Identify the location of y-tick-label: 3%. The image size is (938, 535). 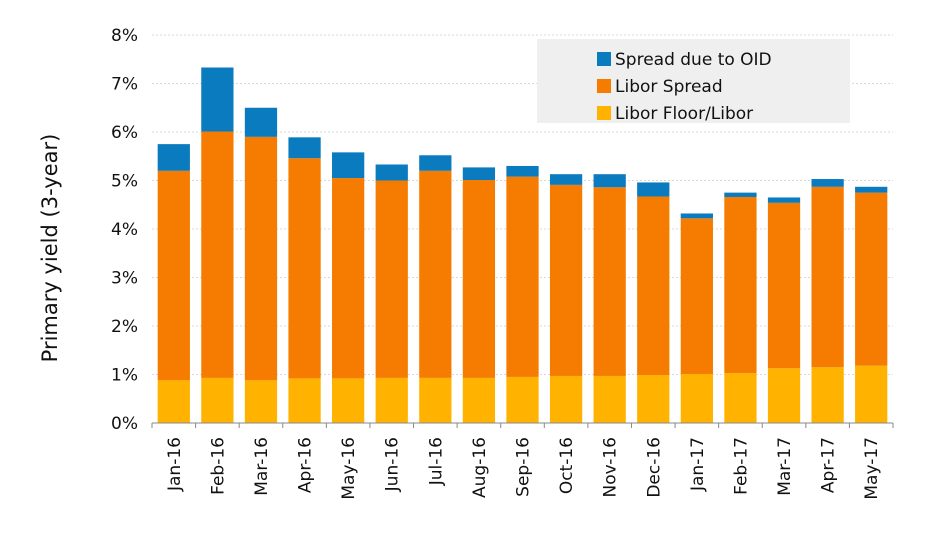
(124, 279).